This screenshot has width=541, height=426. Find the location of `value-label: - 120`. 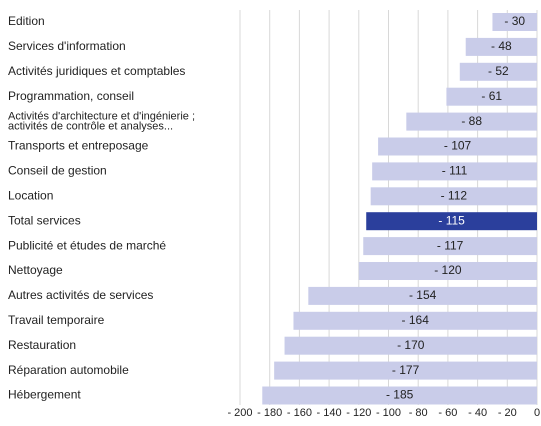

value-label: - 120 is located at coordinates (448, 270).